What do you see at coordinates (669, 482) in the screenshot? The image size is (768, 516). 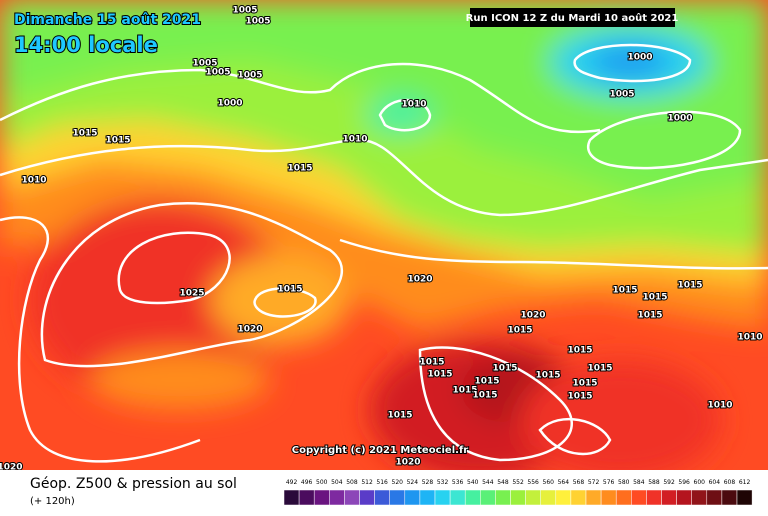 I see `legend-label: 592` at bounding box center [669, 482].